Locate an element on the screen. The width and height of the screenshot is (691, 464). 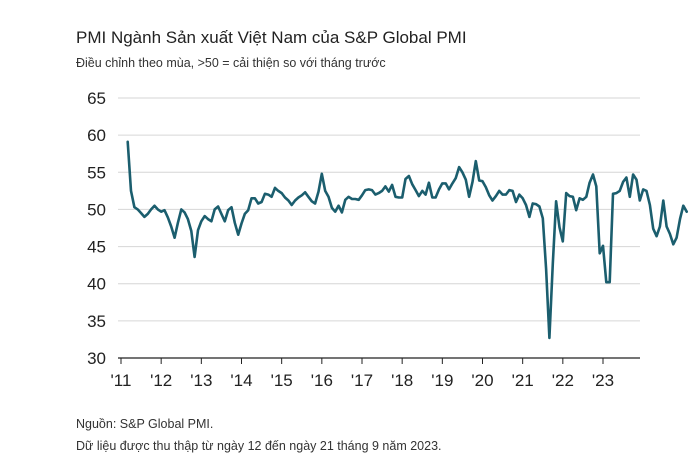
y-tick-label-35: 35 is located at coordinates (96, 321).